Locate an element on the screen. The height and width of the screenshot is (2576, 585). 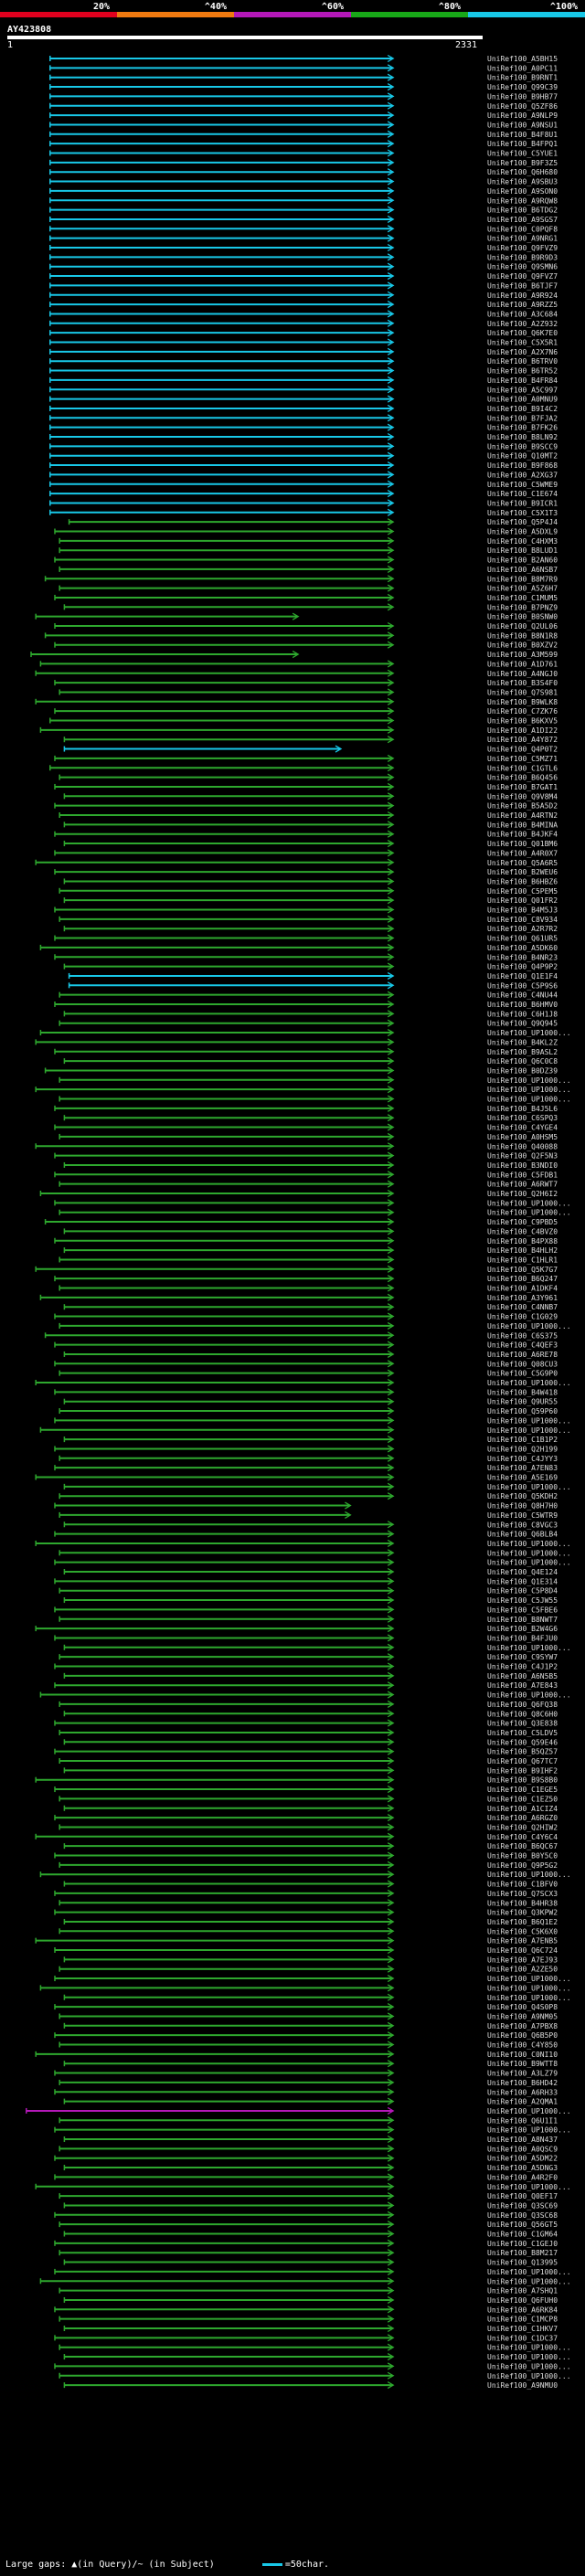
hit-row: UniRef100_A9NMU0 is located at coordinates (311, 2385).